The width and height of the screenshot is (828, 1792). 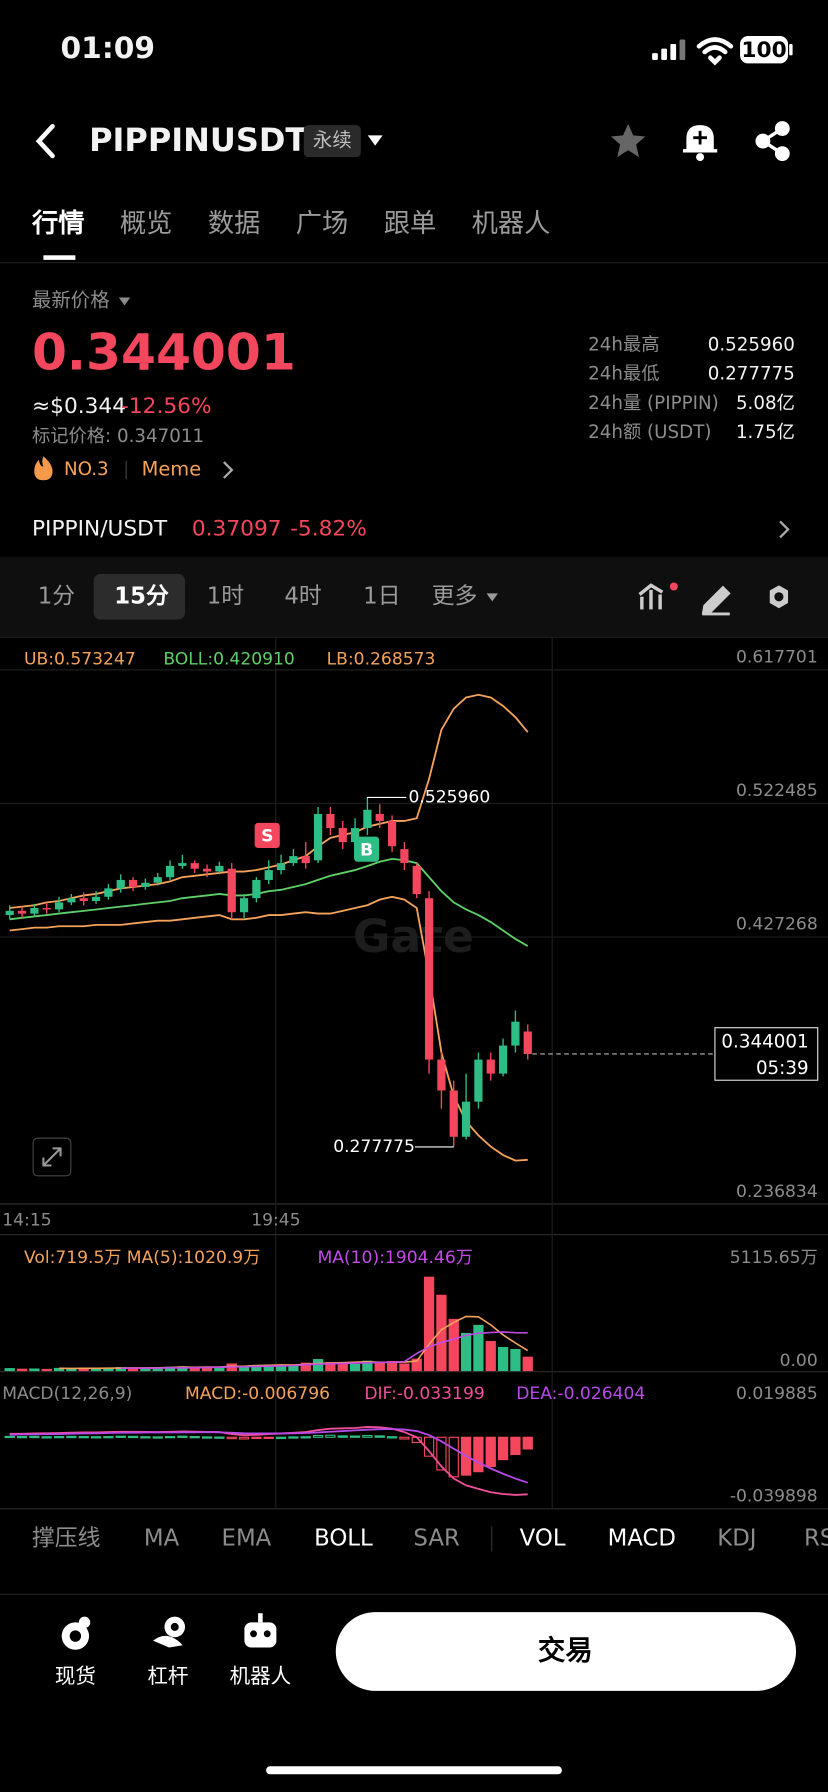 What do you see at coordinates (328, 528) in the screenshot?
I see `pair-change: -5.82%` at bounding box center [328, 528].